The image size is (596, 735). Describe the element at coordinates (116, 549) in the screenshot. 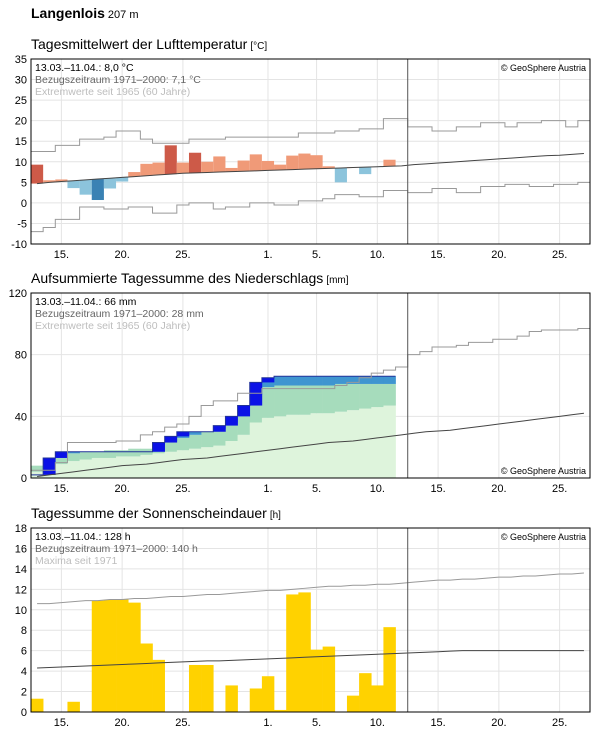

I see `info-reference-period: Bezugszeitraum 1971–2000: 140 h` at that location.